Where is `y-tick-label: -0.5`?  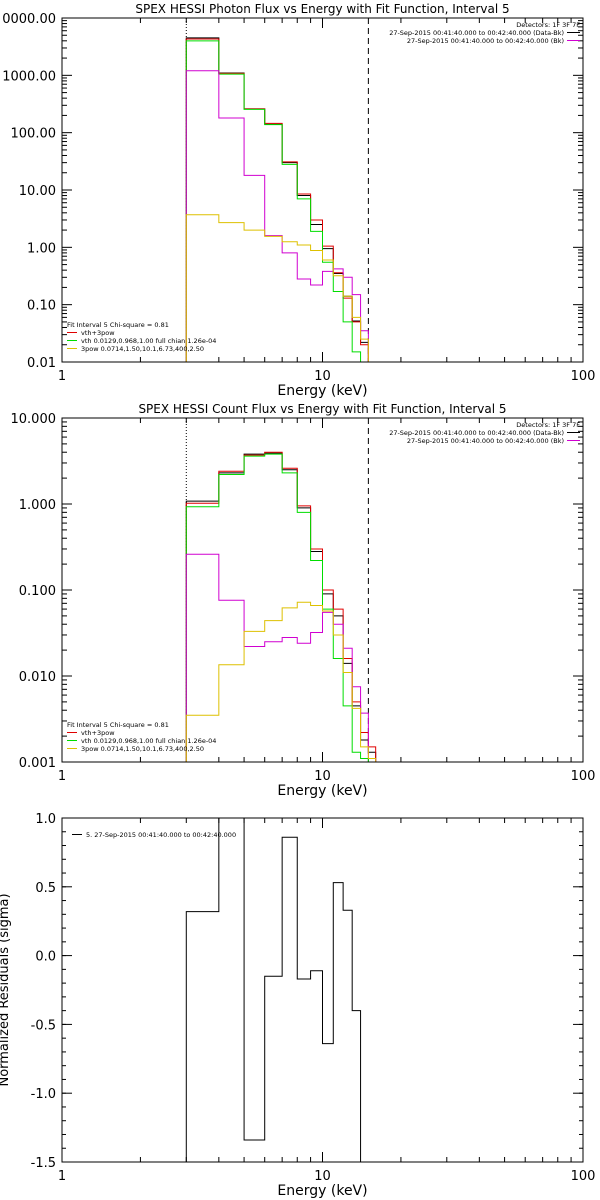
y-tick-label: -0.5 is located at coordinates (43, 1025).